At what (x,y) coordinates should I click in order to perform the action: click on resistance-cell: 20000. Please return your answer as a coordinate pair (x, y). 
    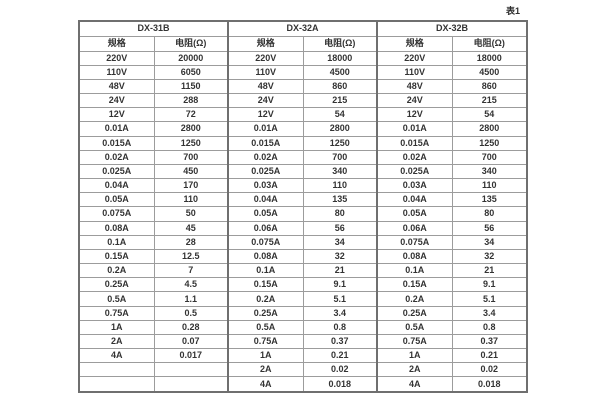
    Looking at the image, I should click on (191, 58).